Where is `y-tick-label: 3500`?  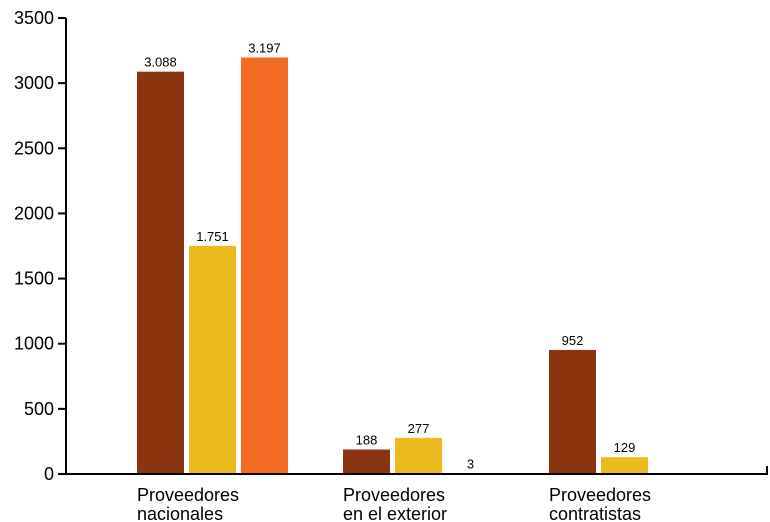 y-tick-label: 3500 is located at coordinates (34, 18).